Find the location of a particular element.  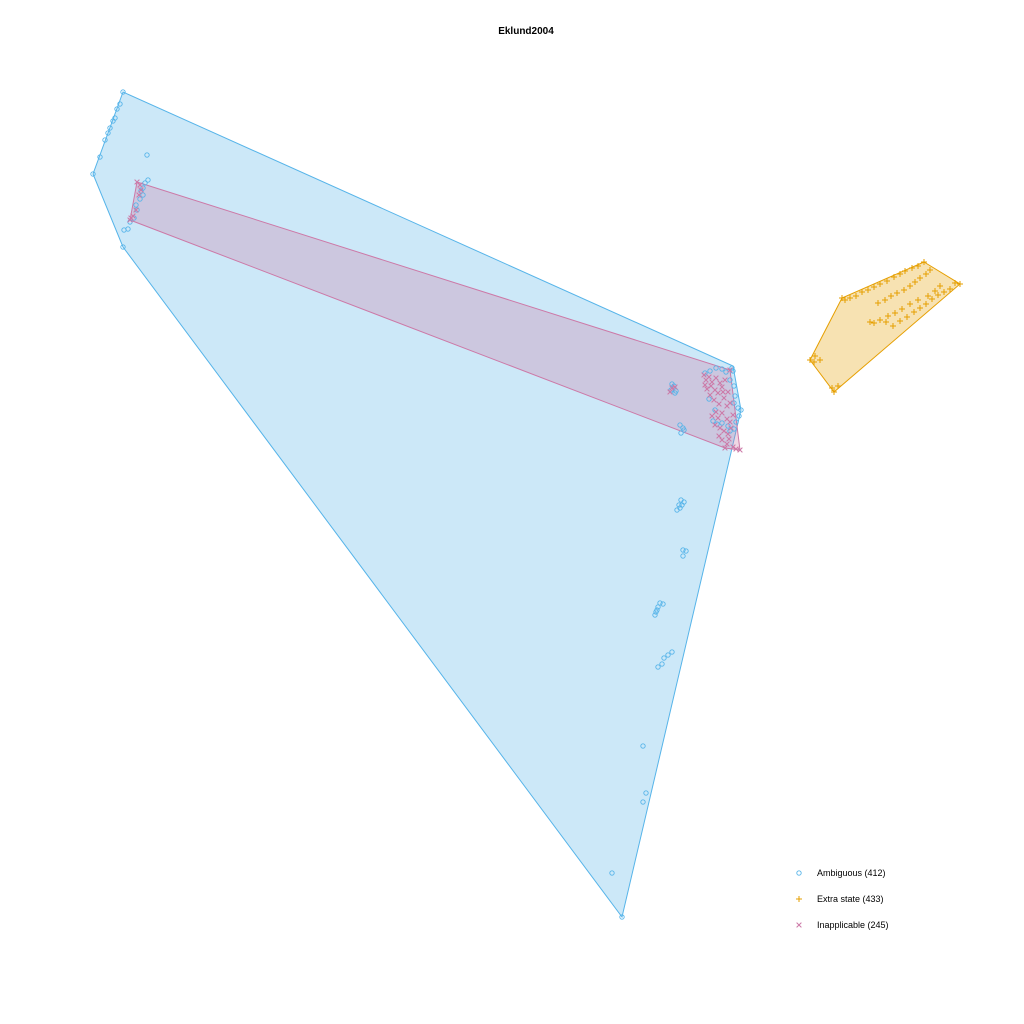

legend-label: Extra state (433) is located at coordinates (850, 899).